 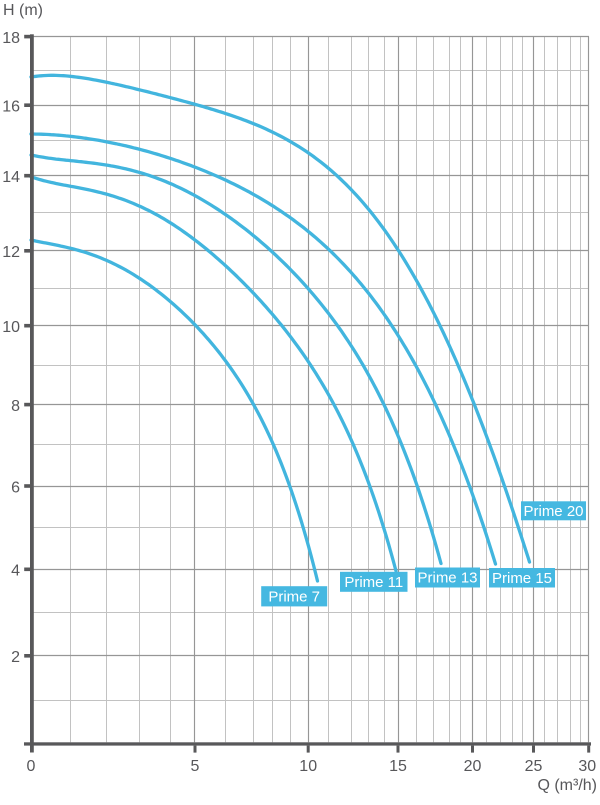 What do you see at coordinates (567, 785) in the screenshot?
I see `svg-text: Q (m³/h)` at bounding box center [567, 785].